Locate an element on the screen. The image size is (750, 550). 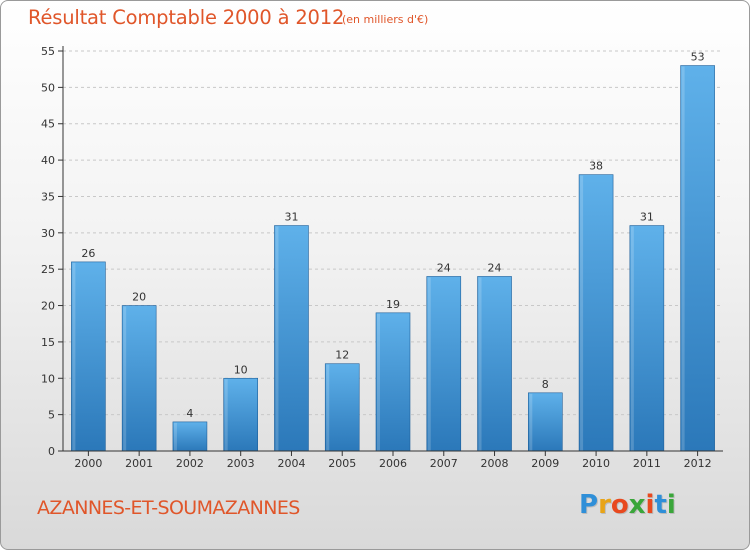
bar-2007 is located at coordinates (444, 364).